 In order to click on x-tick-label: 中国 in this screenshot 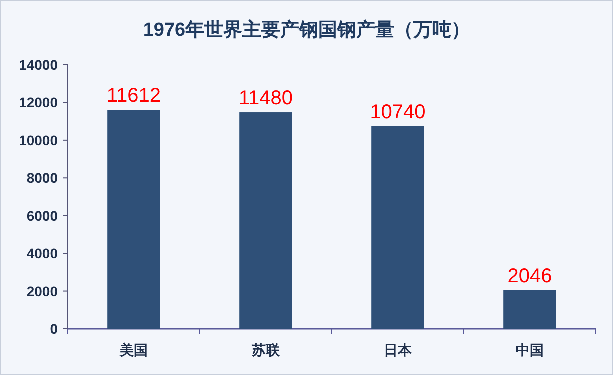, I will do `click(530, 350)`.